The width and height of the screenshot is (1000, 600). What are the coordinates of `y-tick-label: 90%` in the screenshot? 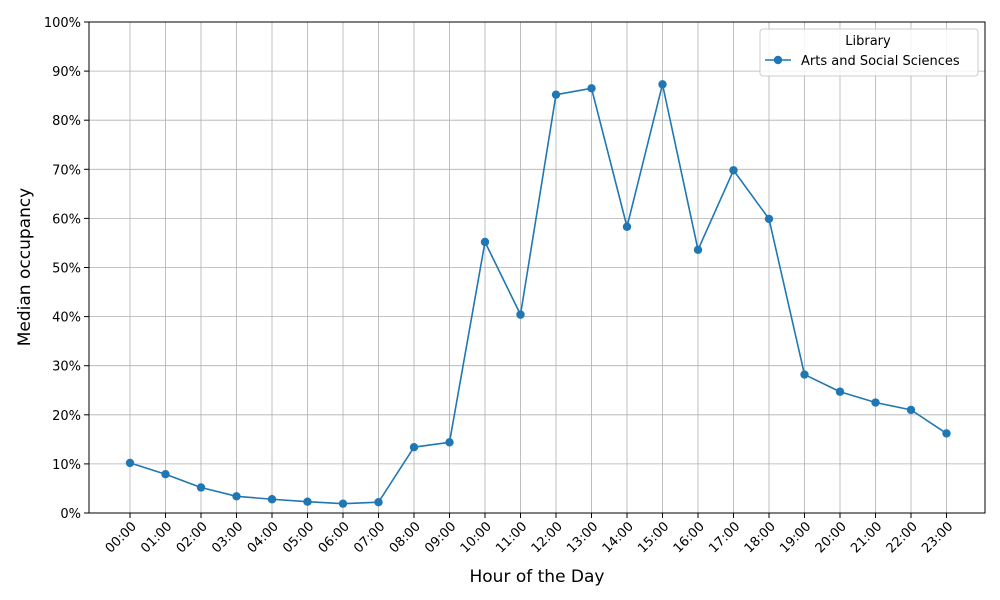 It's located at (66, 72).